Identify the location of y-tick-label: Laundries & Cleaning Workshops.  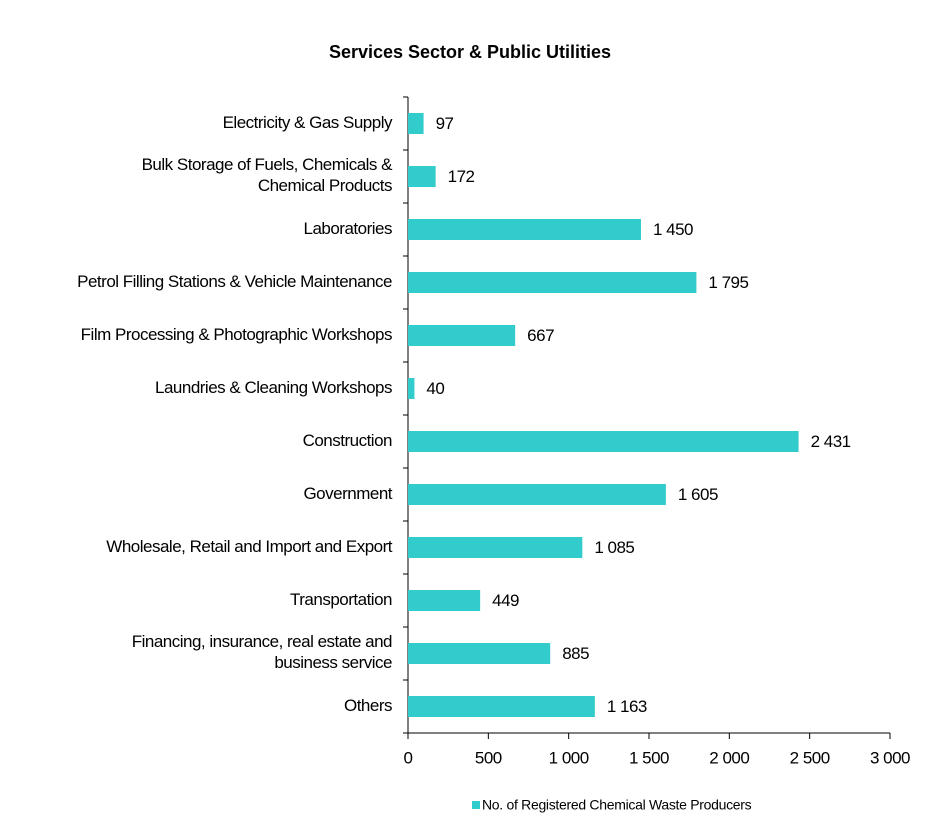
(273, 387).